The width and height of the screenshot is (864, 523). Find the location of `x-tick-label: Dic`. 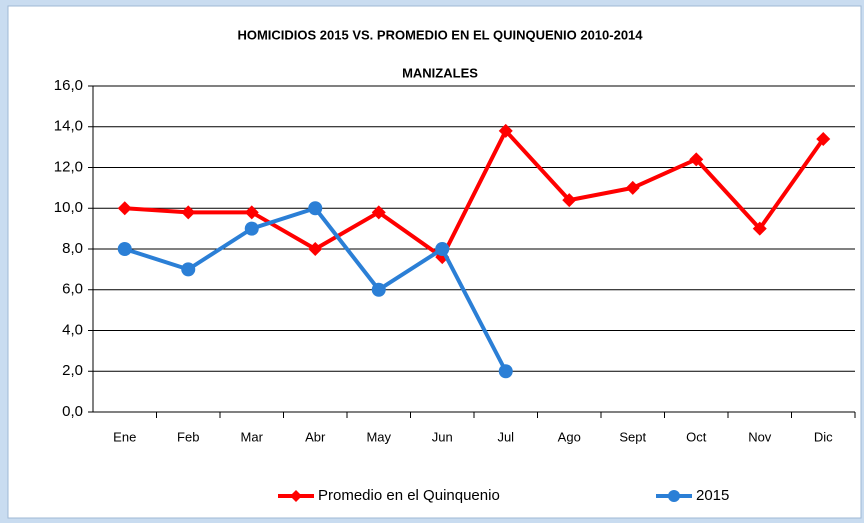

x-tick-label: Dic is located at coordinates (823, 436).